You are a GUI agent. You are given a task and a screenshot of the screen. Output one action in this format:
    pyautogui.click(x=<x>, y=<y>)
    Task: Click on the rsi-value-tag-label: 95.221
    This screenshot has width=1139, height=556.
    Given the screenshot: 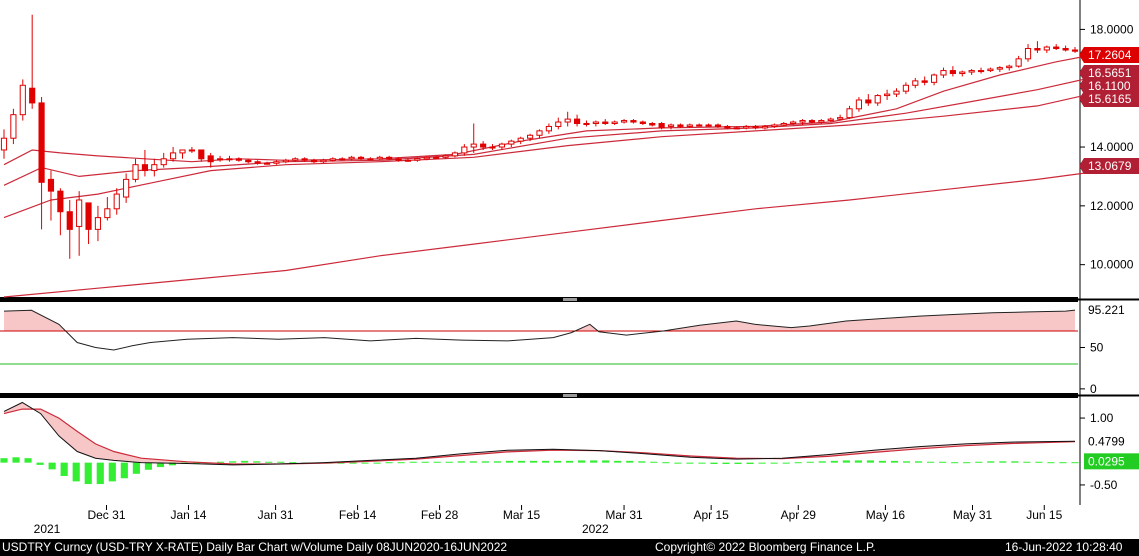 What is the action you would take?
    pyautogui.click(x=1106, y=310)
    